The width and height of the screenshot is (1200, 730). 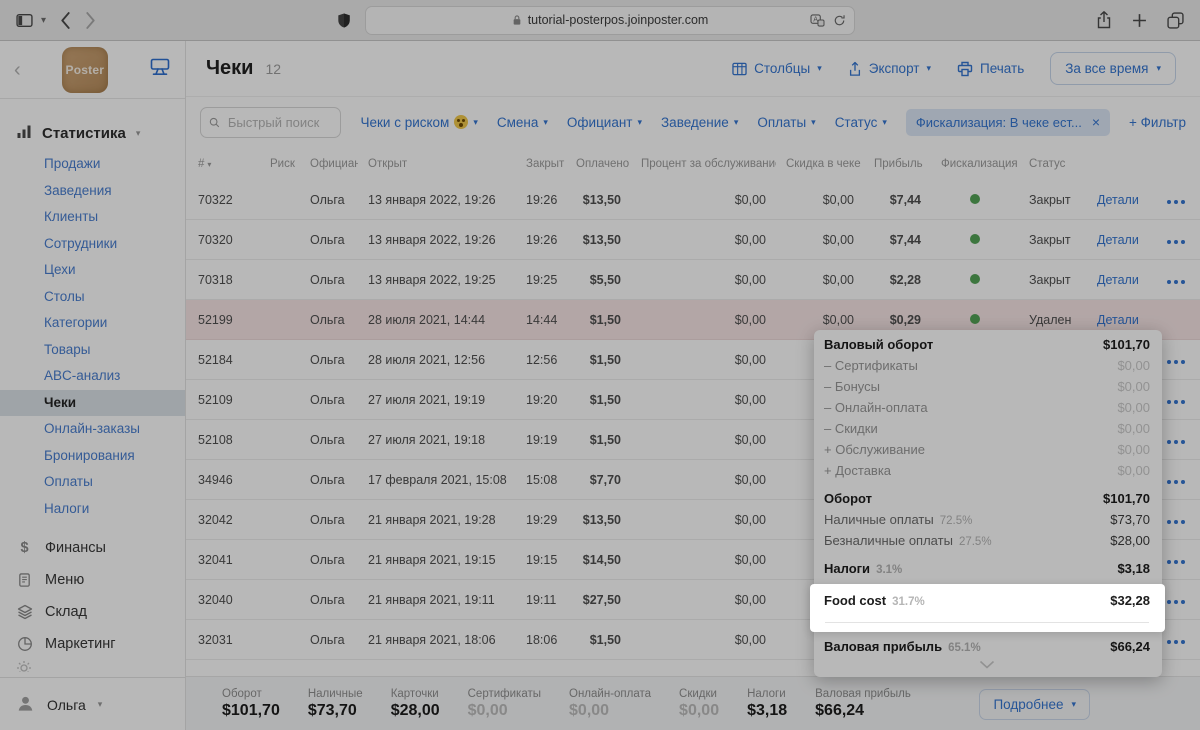 What do you see at coordinates (92, 428) in the screenshot?
I see `sidebar-item: Онлайн-заказы` at bounding box center [92, 428].